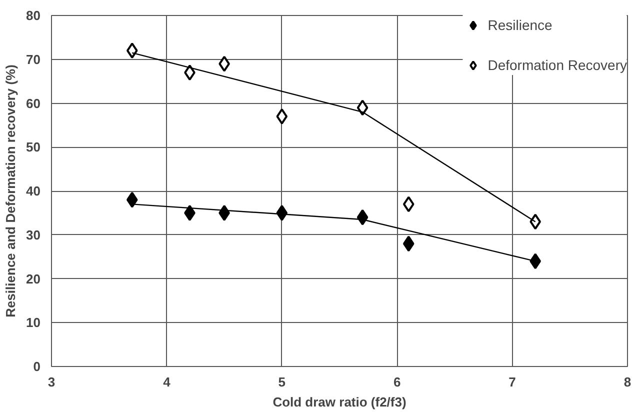  What do you see at coordinates (33, 147) in the screenshot?
I see `y-tick-label: 50` at bounding box center [33, 147].